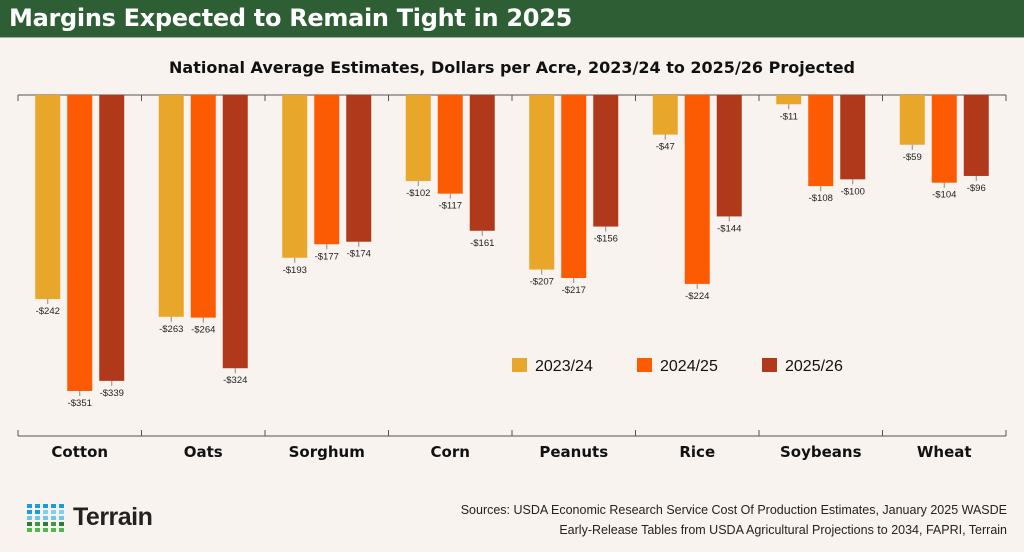 The width and height of the screenshot is (1024, 552). Describe the element at coordinates (564, 366) in the screenshot. I see `legend-label: 2023/24` at that location.